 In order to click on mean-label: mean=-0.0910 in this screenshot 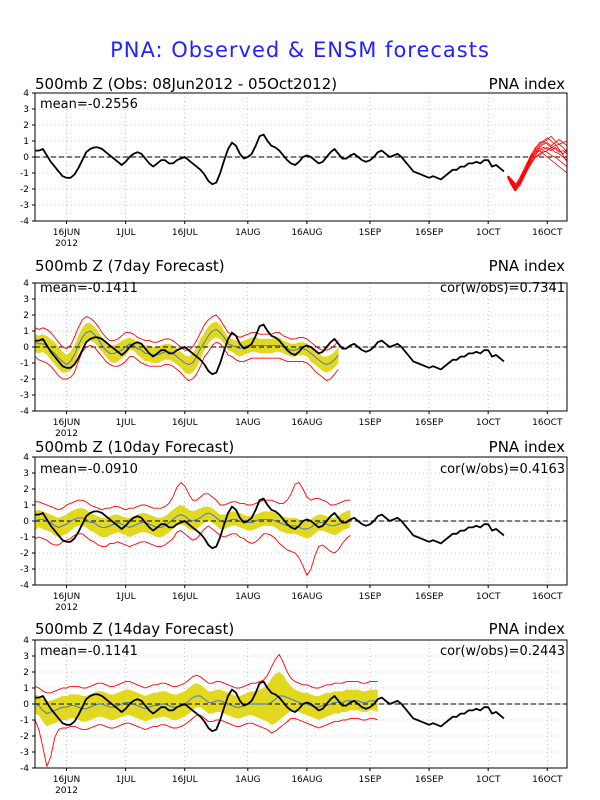, I will do `click(89, 469)`.